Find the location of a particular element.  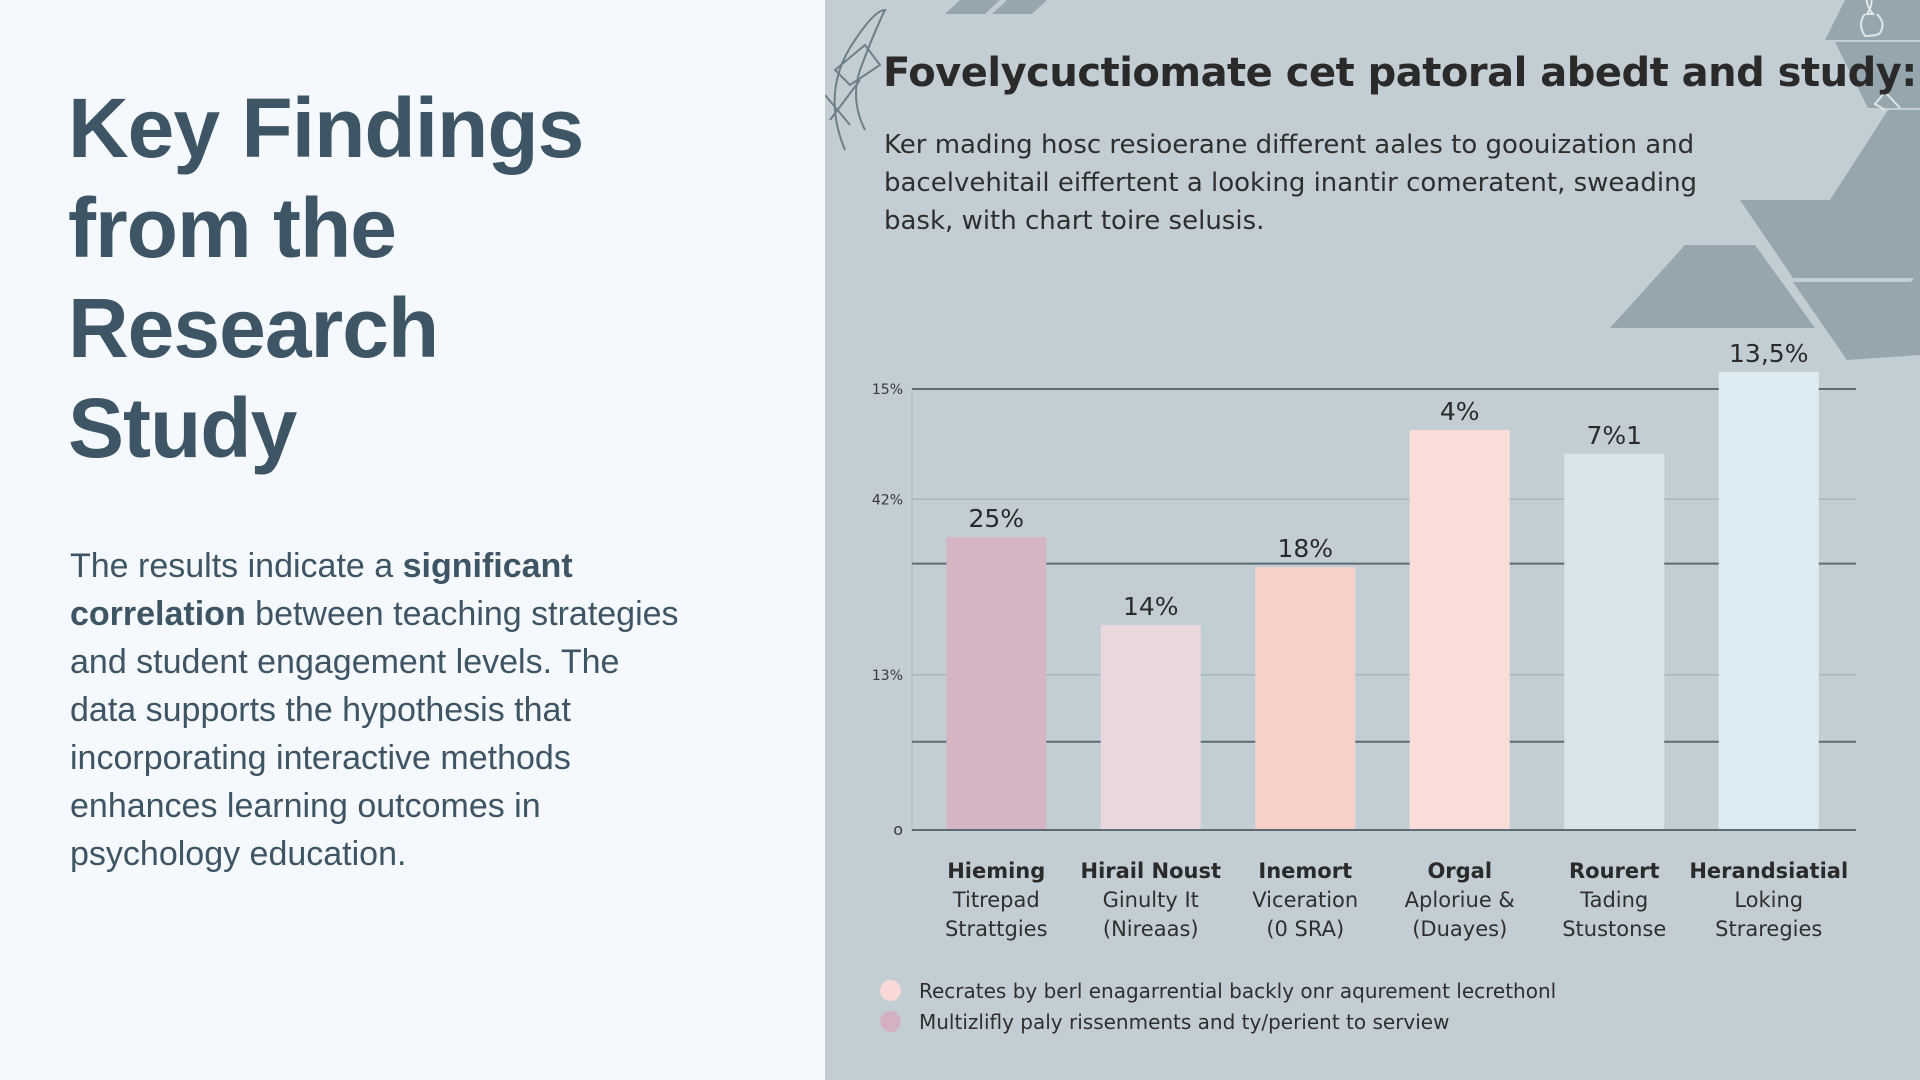

x-category-label: Rourert is located at coordinates (1614, 871).